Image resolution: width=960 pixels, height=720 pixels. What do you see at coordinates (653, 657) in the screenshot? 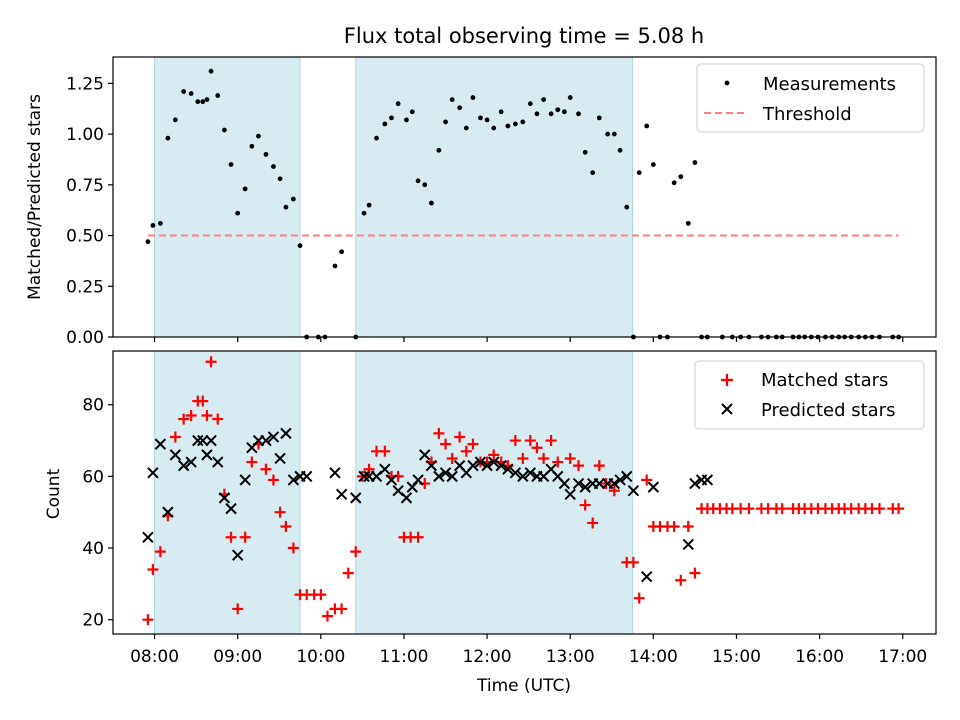
I see `x-tick-label: 14:00` at bounding box center [653, 657].